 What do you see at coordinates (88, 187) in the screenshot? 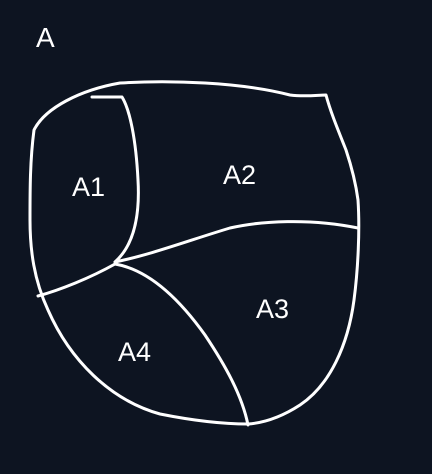
I see `region-label-a1: A1` at bounding box center [88, 187].